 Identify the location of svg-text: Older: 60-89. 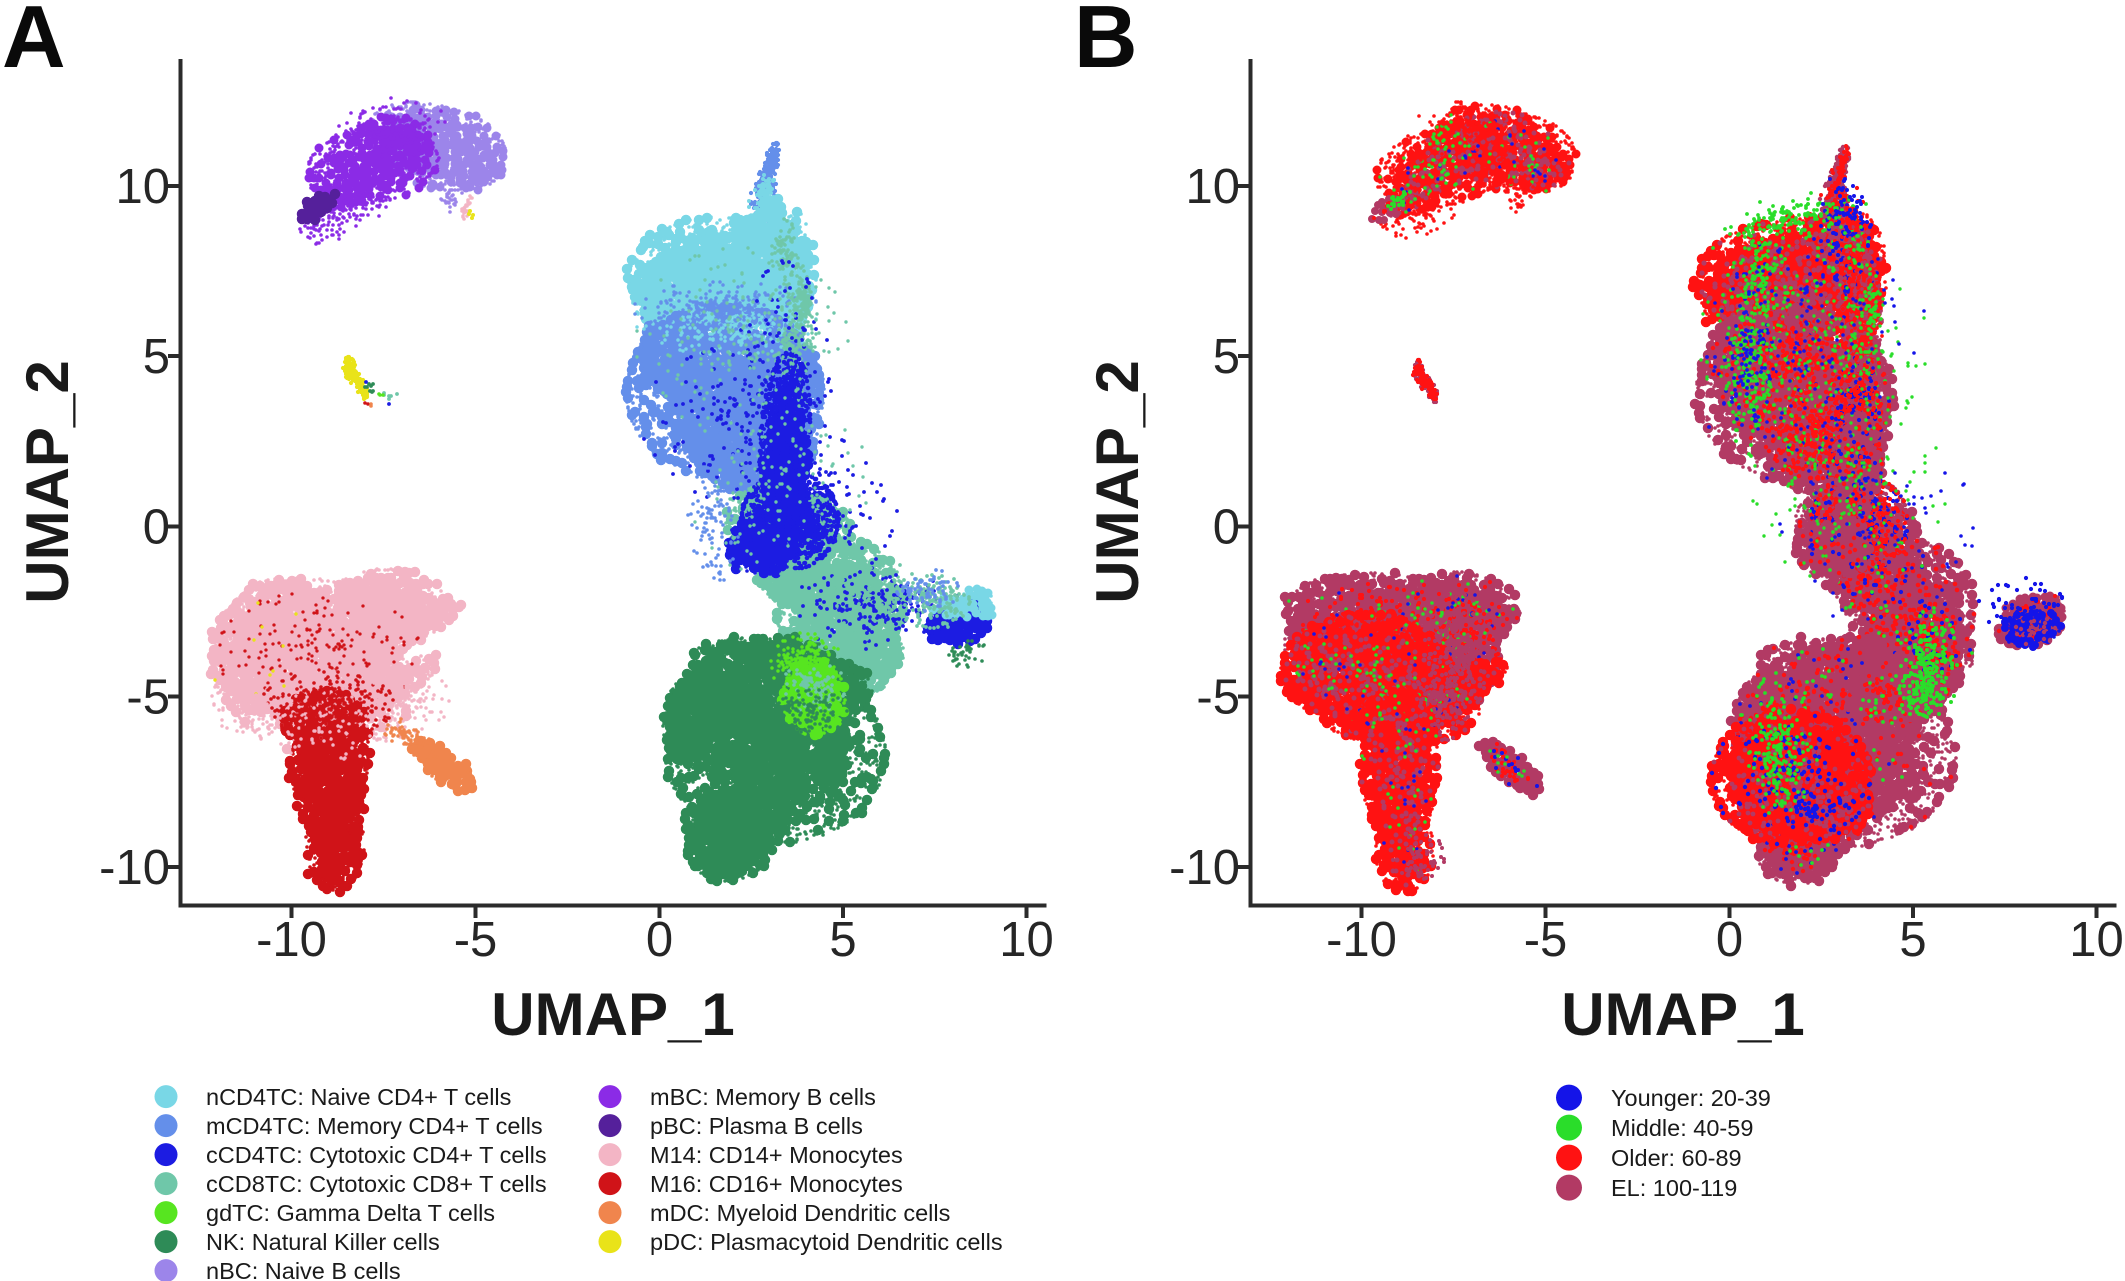
(1676, 1158).